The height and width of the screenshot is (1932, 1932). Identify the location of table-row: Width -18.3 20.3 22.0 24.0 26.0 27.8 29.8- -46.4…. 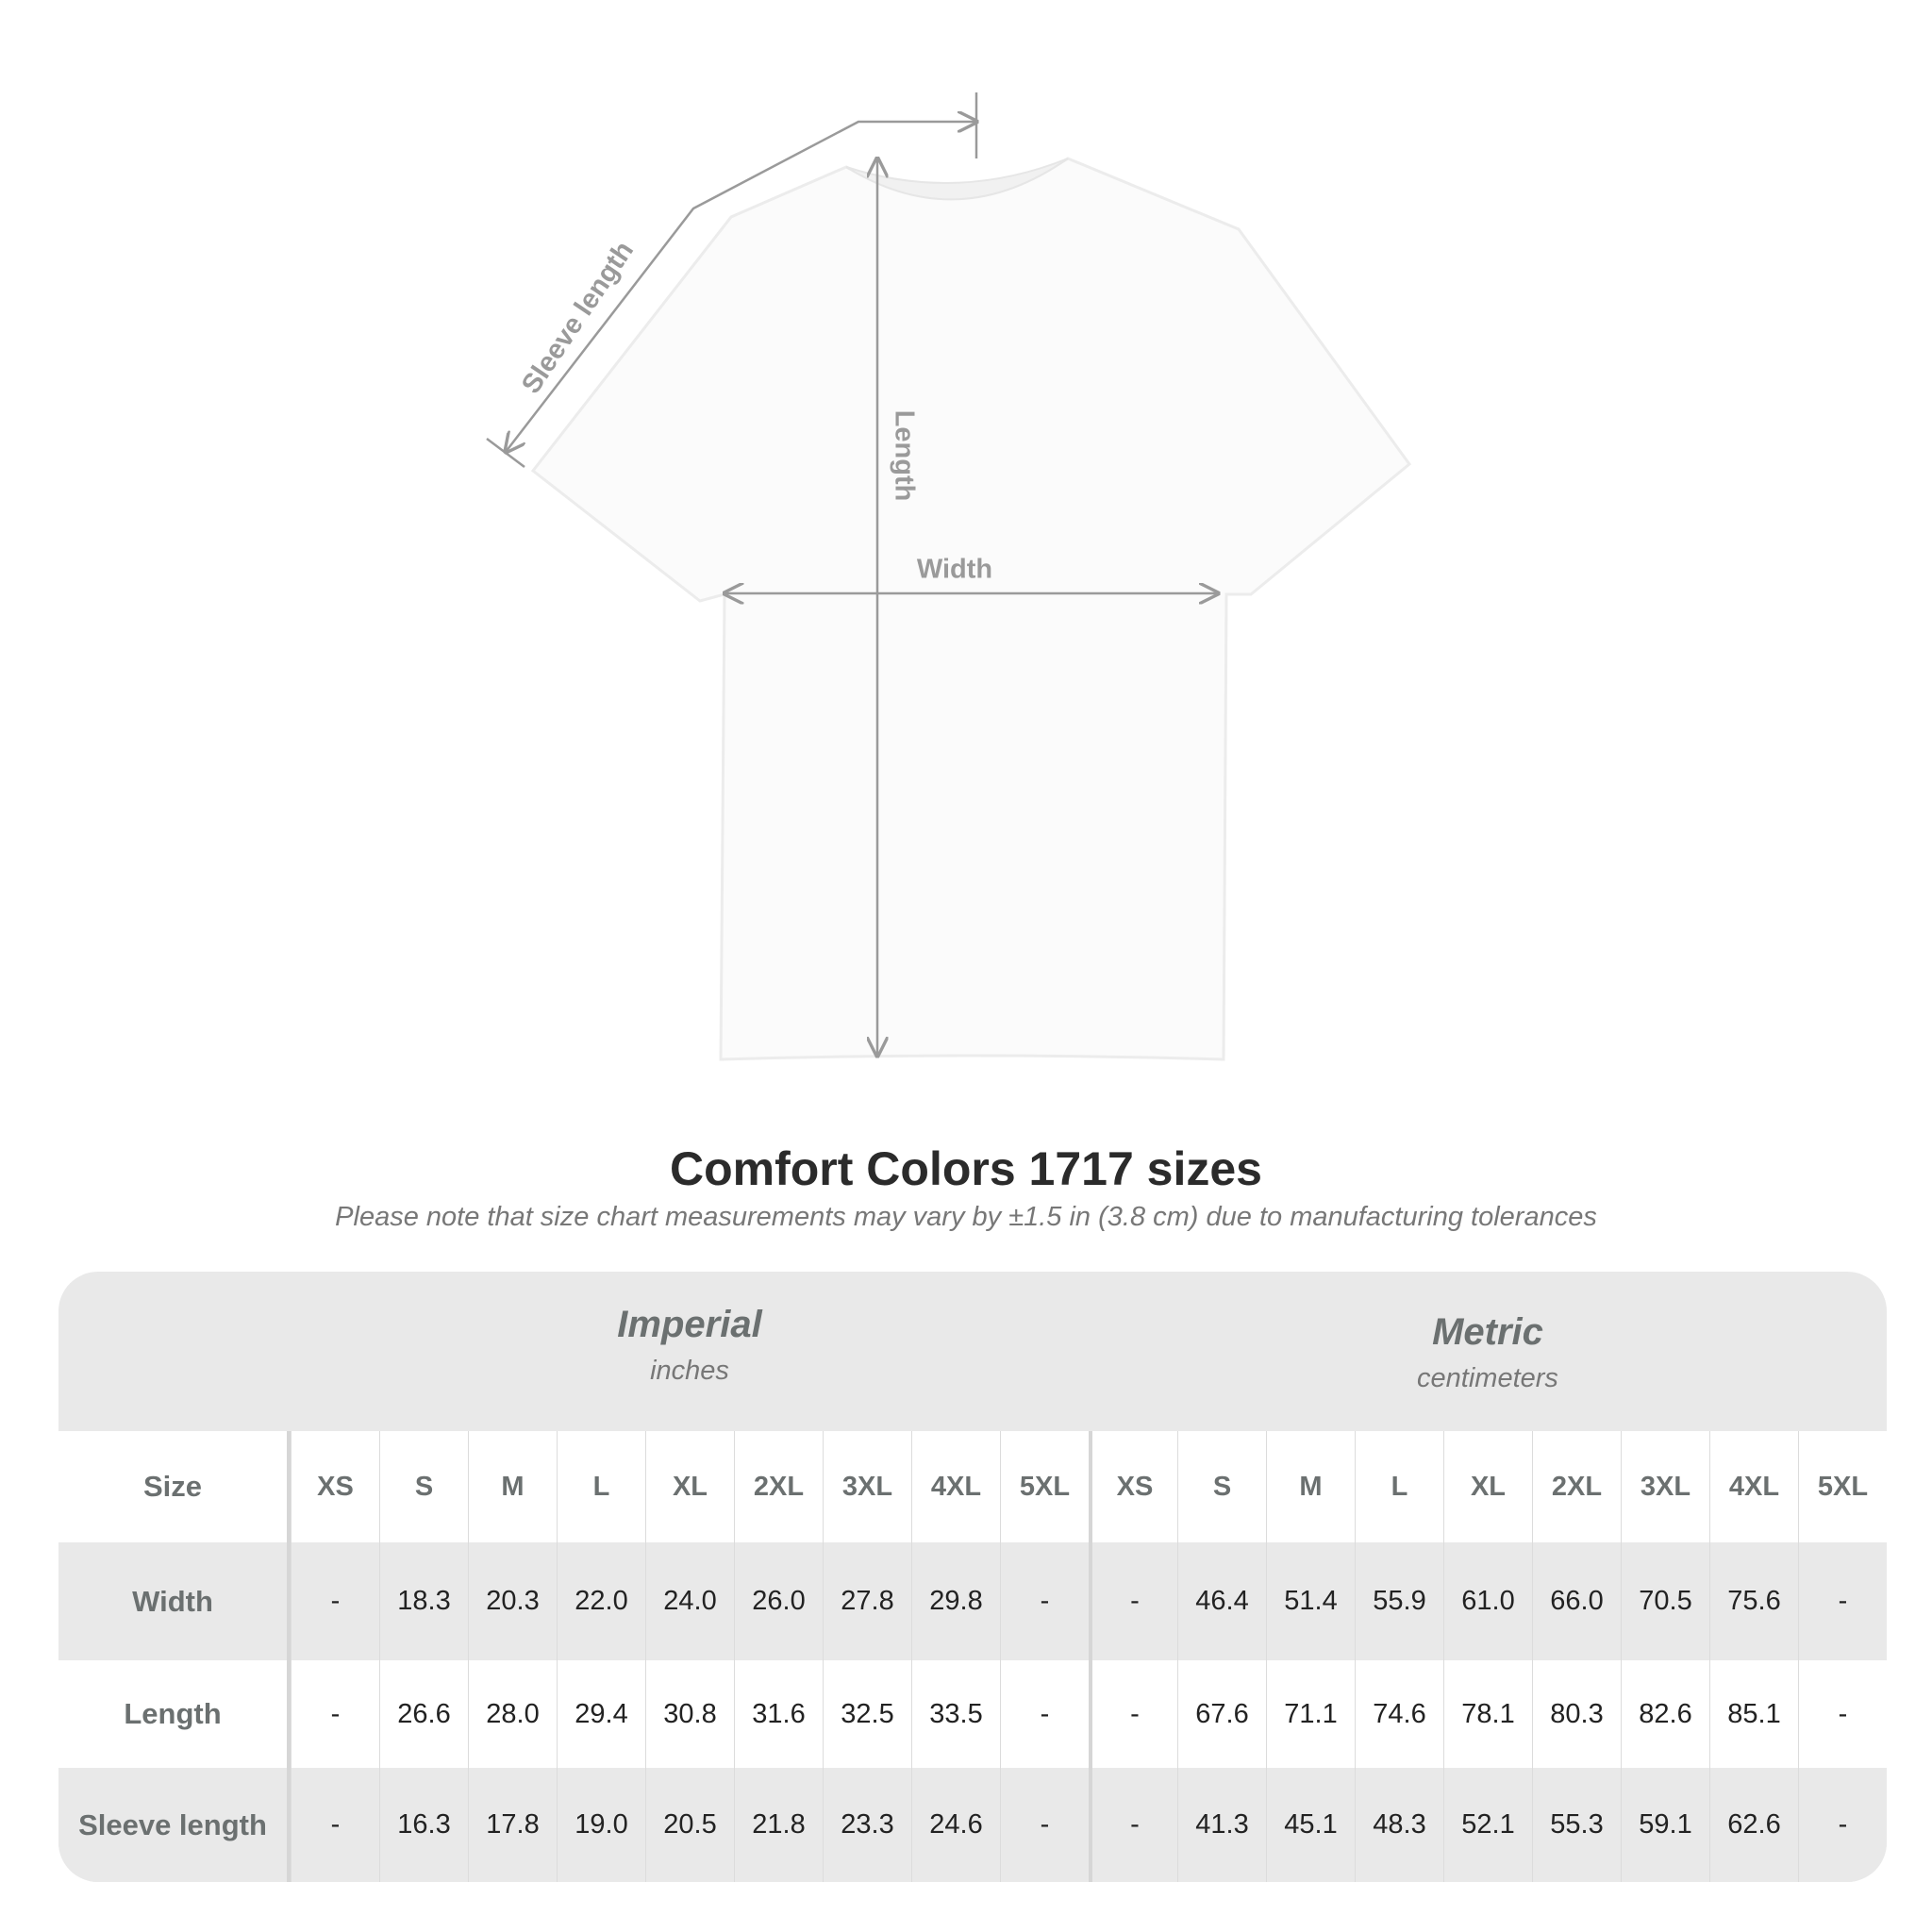
(972, 1601).